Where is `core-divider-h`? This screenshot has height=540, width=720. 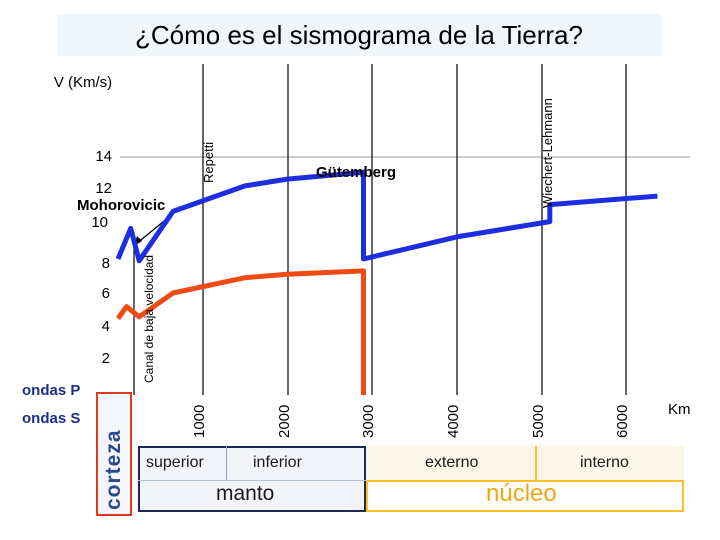 core-divider-h is located at coordinates (525, 481).